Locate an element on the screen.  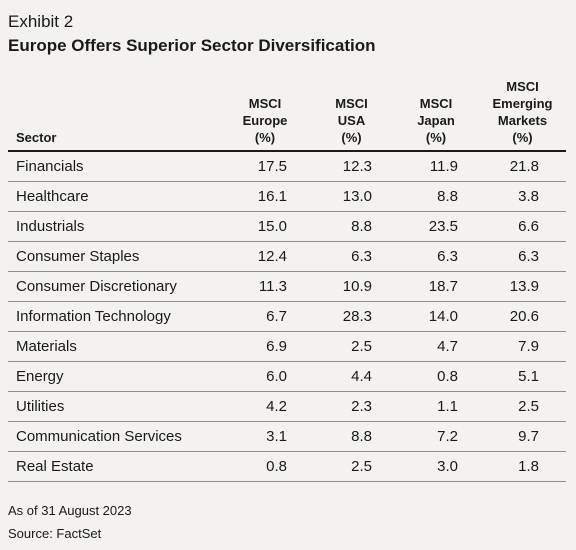
header-line: Emerging is located at coordinates (522, 103).